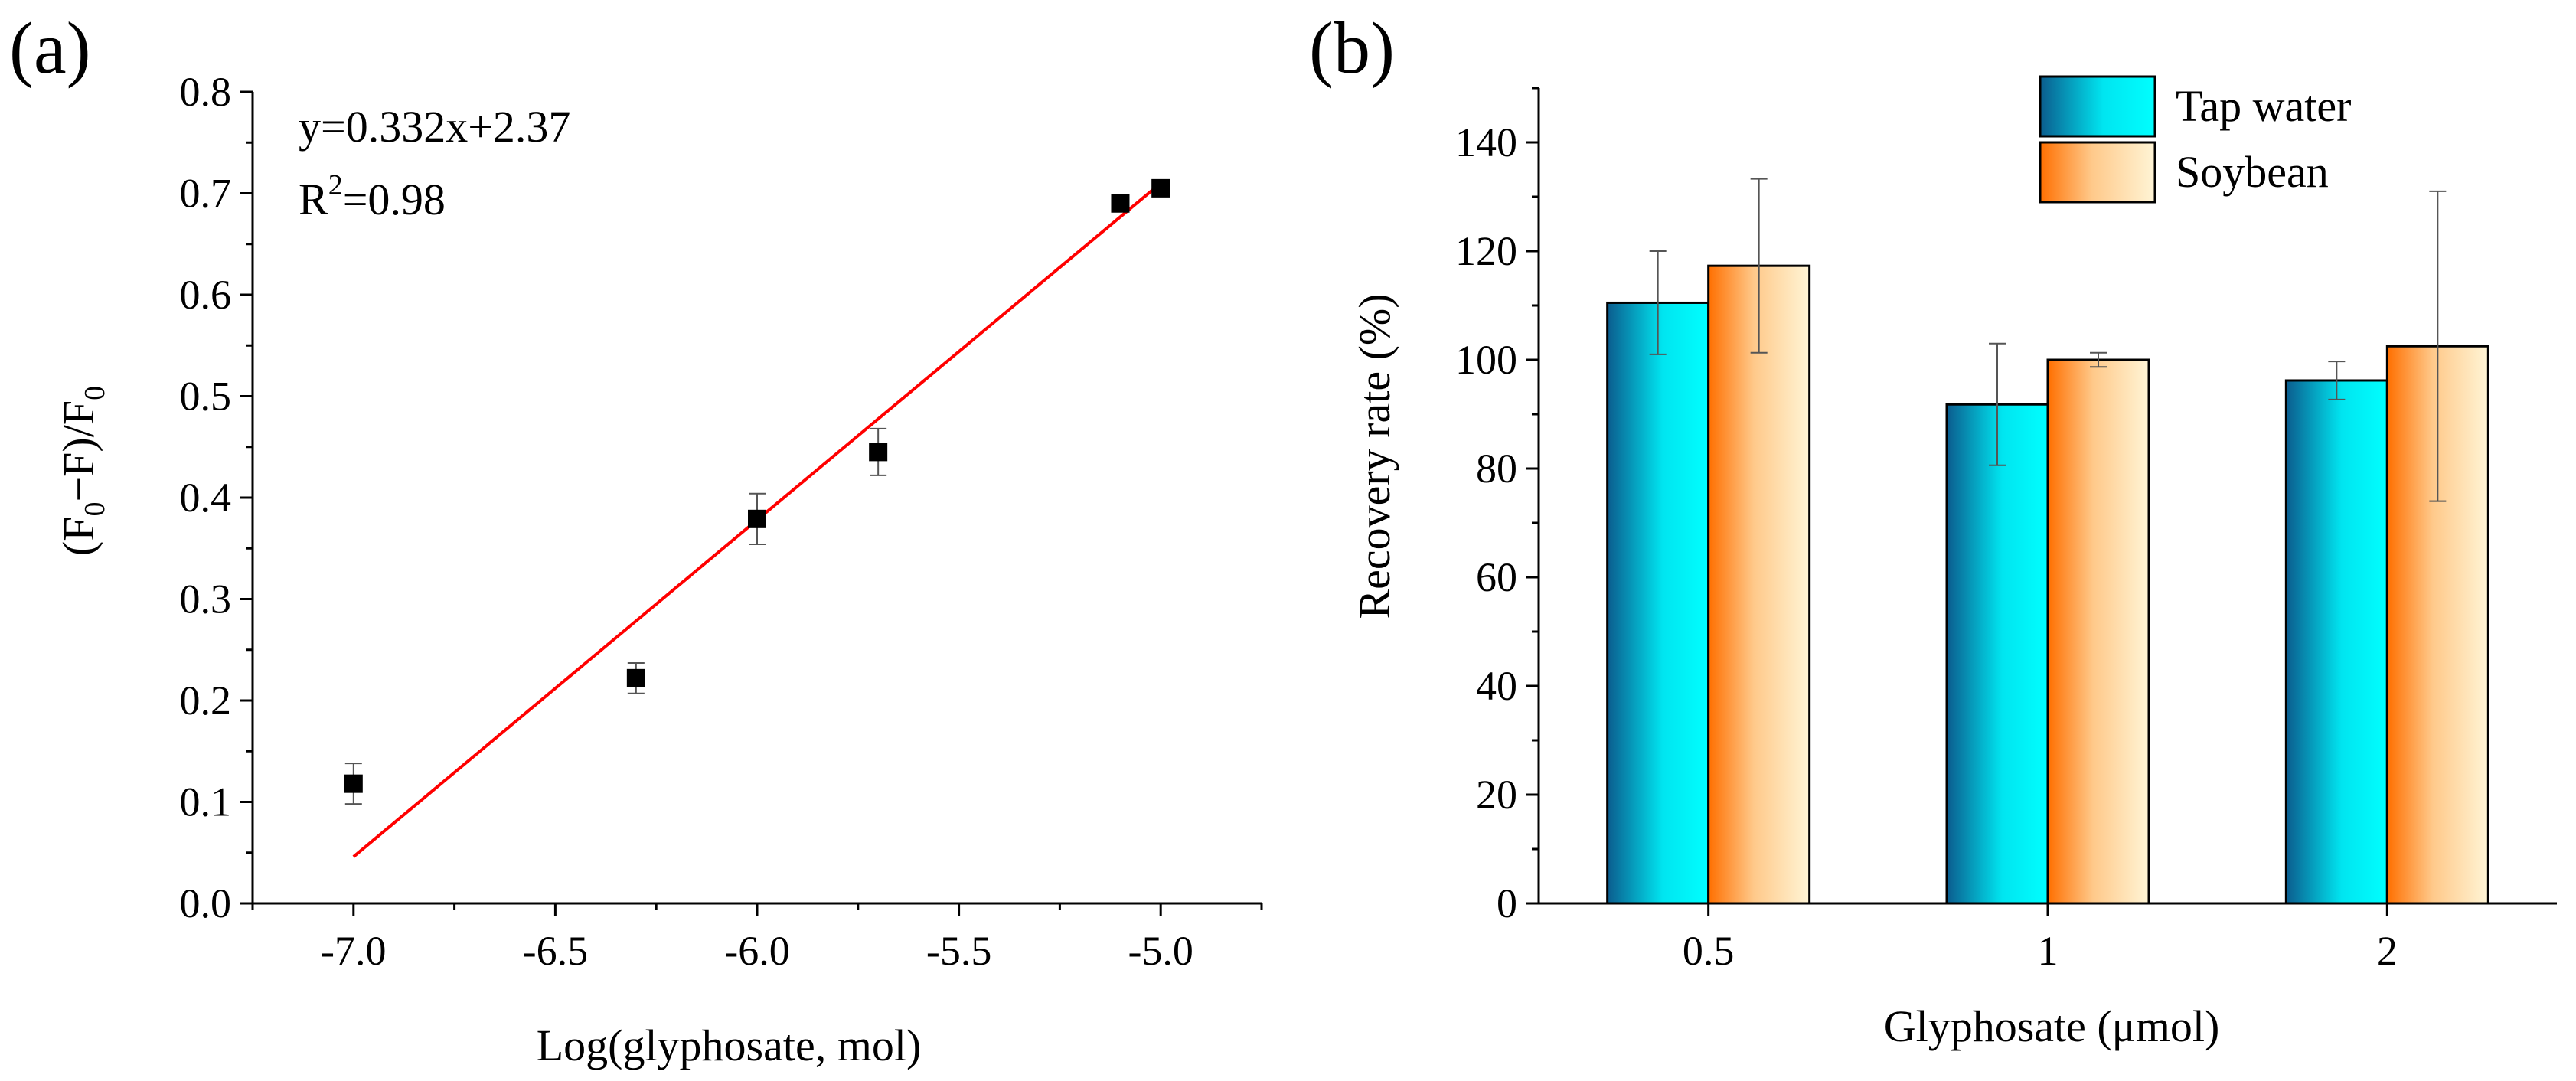  What do you see at coordinates (2263, 106) in the screenshot?
I see `legend-label-tap-water: Tap water` at bounding box center [2263, 106].